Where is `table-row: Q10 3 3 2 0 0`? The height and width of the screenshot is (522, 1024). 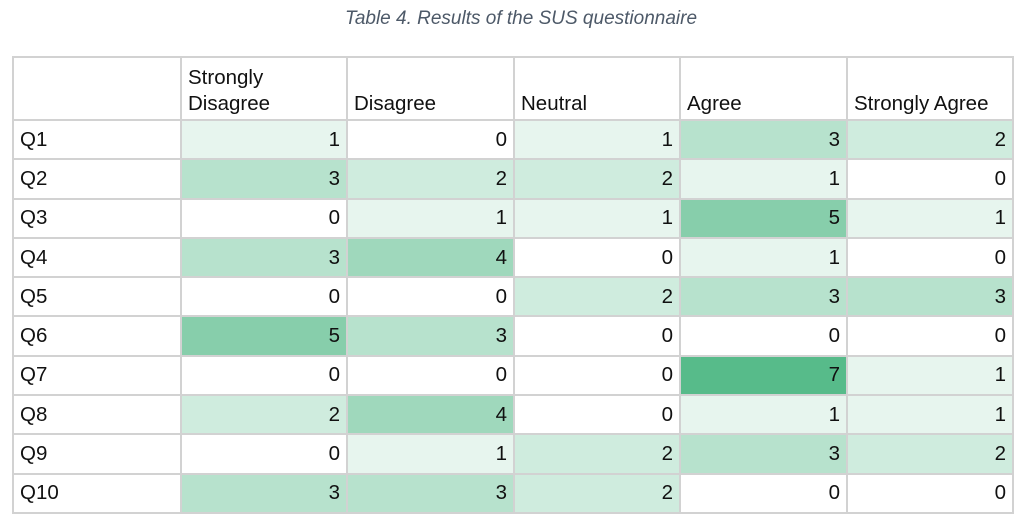 table-row: Q10 3 3 2 0 0 is located at coordinates (513, 493).